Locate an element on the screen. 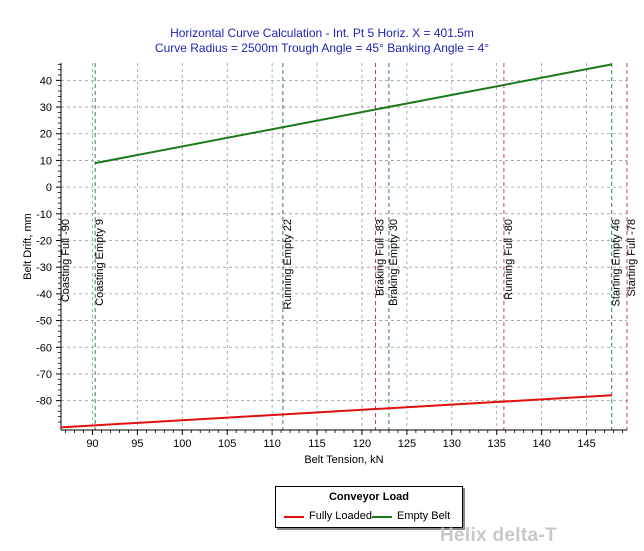  x-tick-label: 120 is located at coordinates (362, 444).